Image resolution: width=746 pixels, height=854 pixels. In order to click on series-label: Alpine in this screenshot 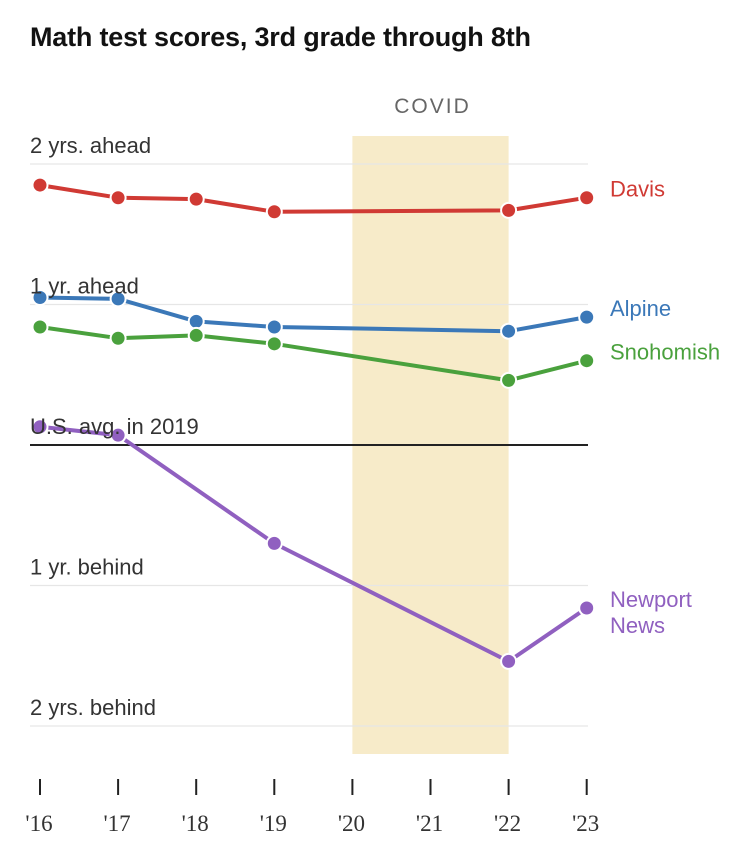, I will do `click(640, 308)`.